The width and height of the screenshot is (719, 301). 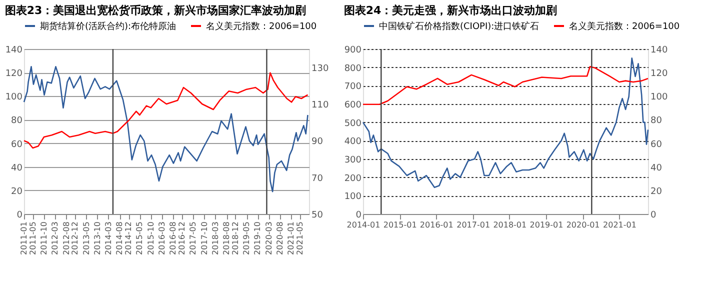 What do you see at coordinates (17, 145) in the screenshot?
I see `y-tick-label: 60` at bounding box center [17, 145].